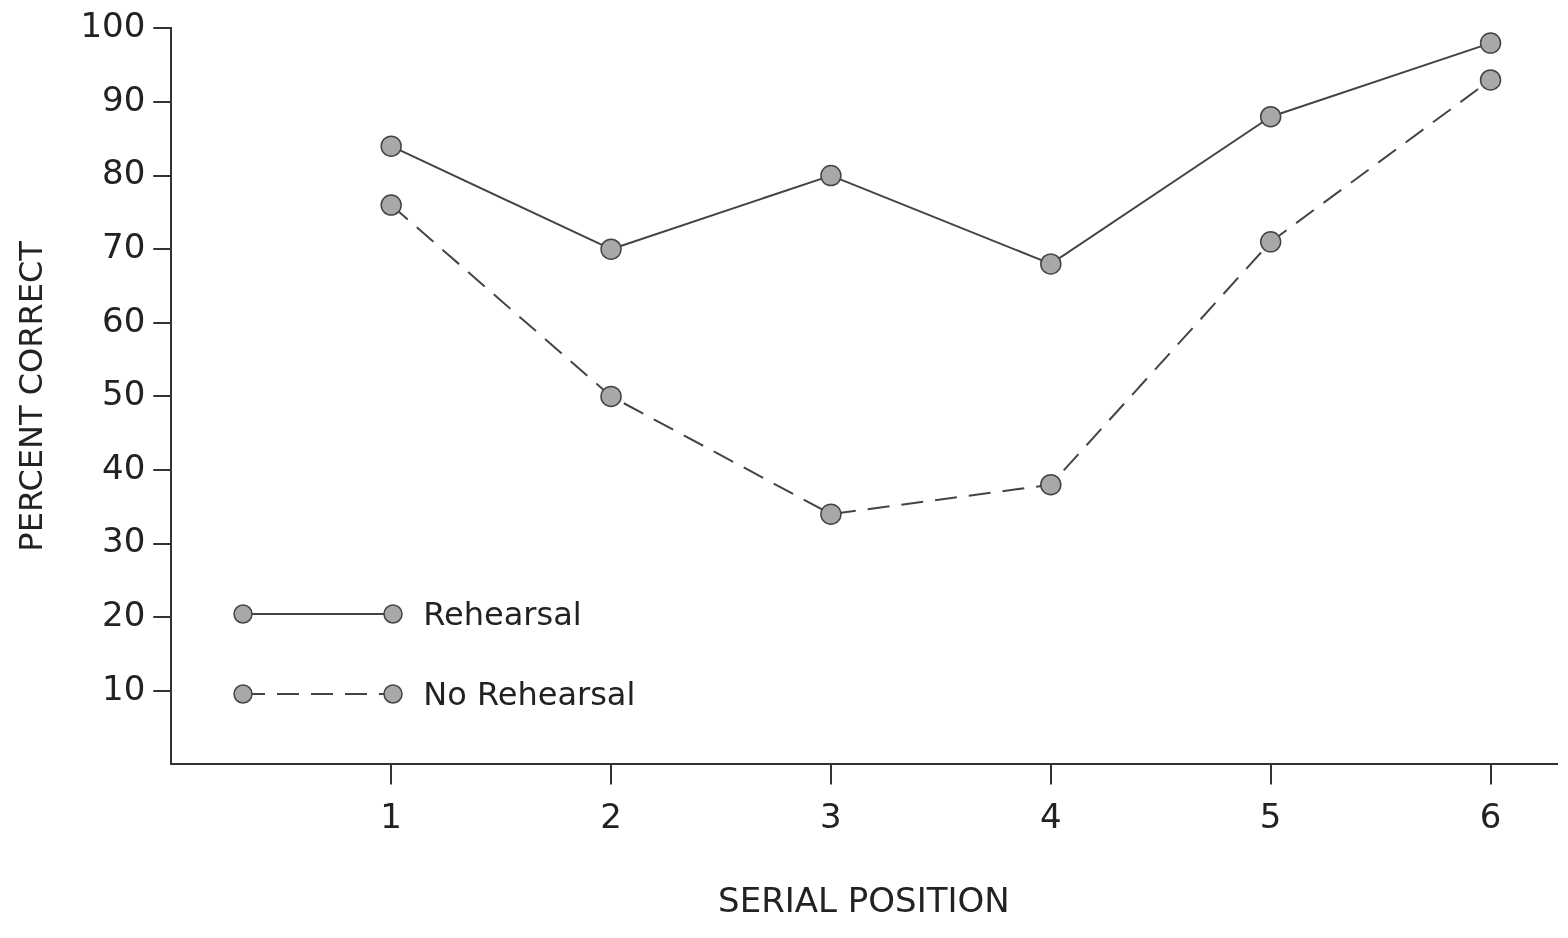 Image resolution: width=1568 pixels, height=938 pixels. What do you see at coordinates (30, 396) in the screenshot?
I see `y-axis-title: PERCENT CORRECT` at bounding box center [30, 396].